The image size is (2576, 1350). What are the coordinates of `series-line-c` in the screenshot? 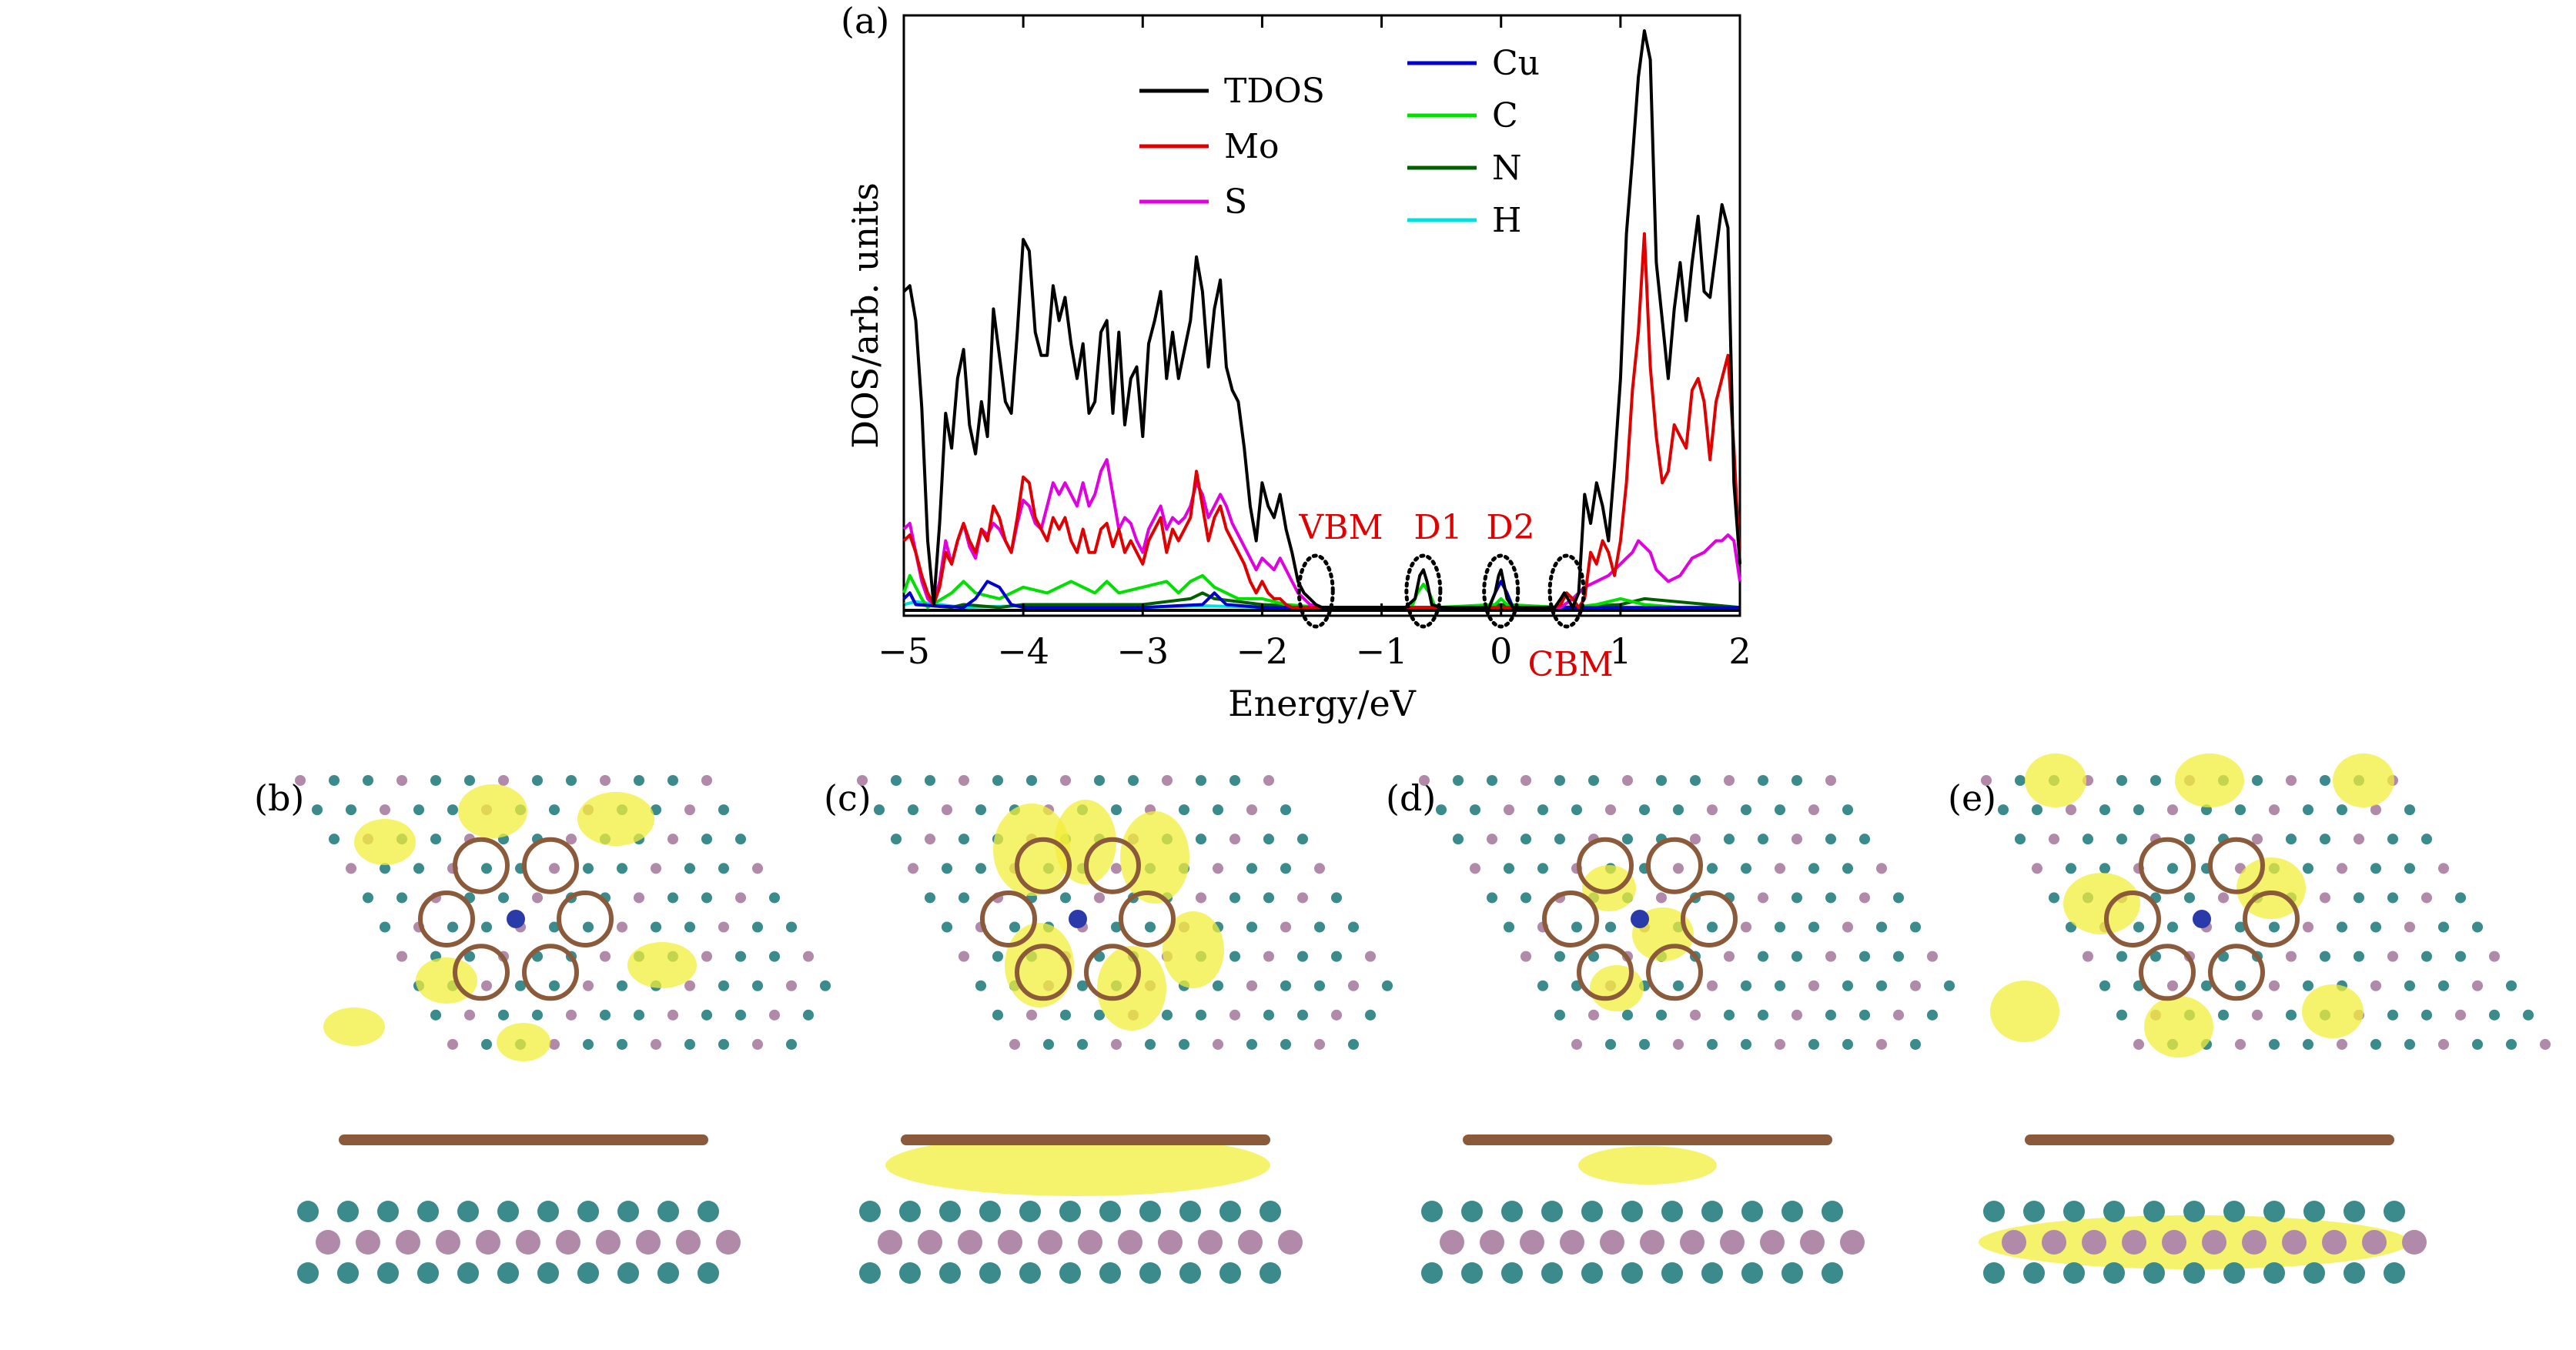 It's located at (1321, 592).